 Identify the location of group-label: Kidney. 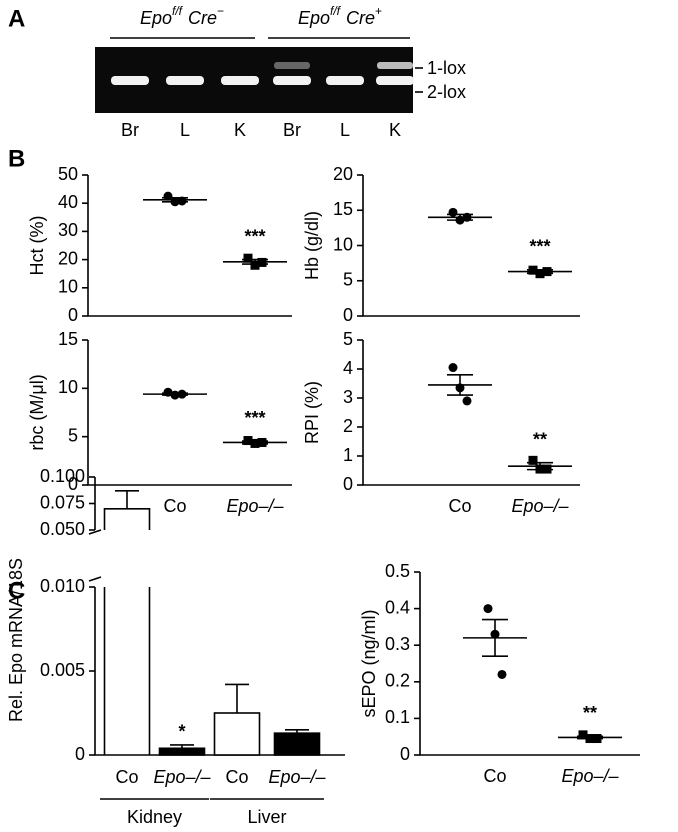
(154, 817).